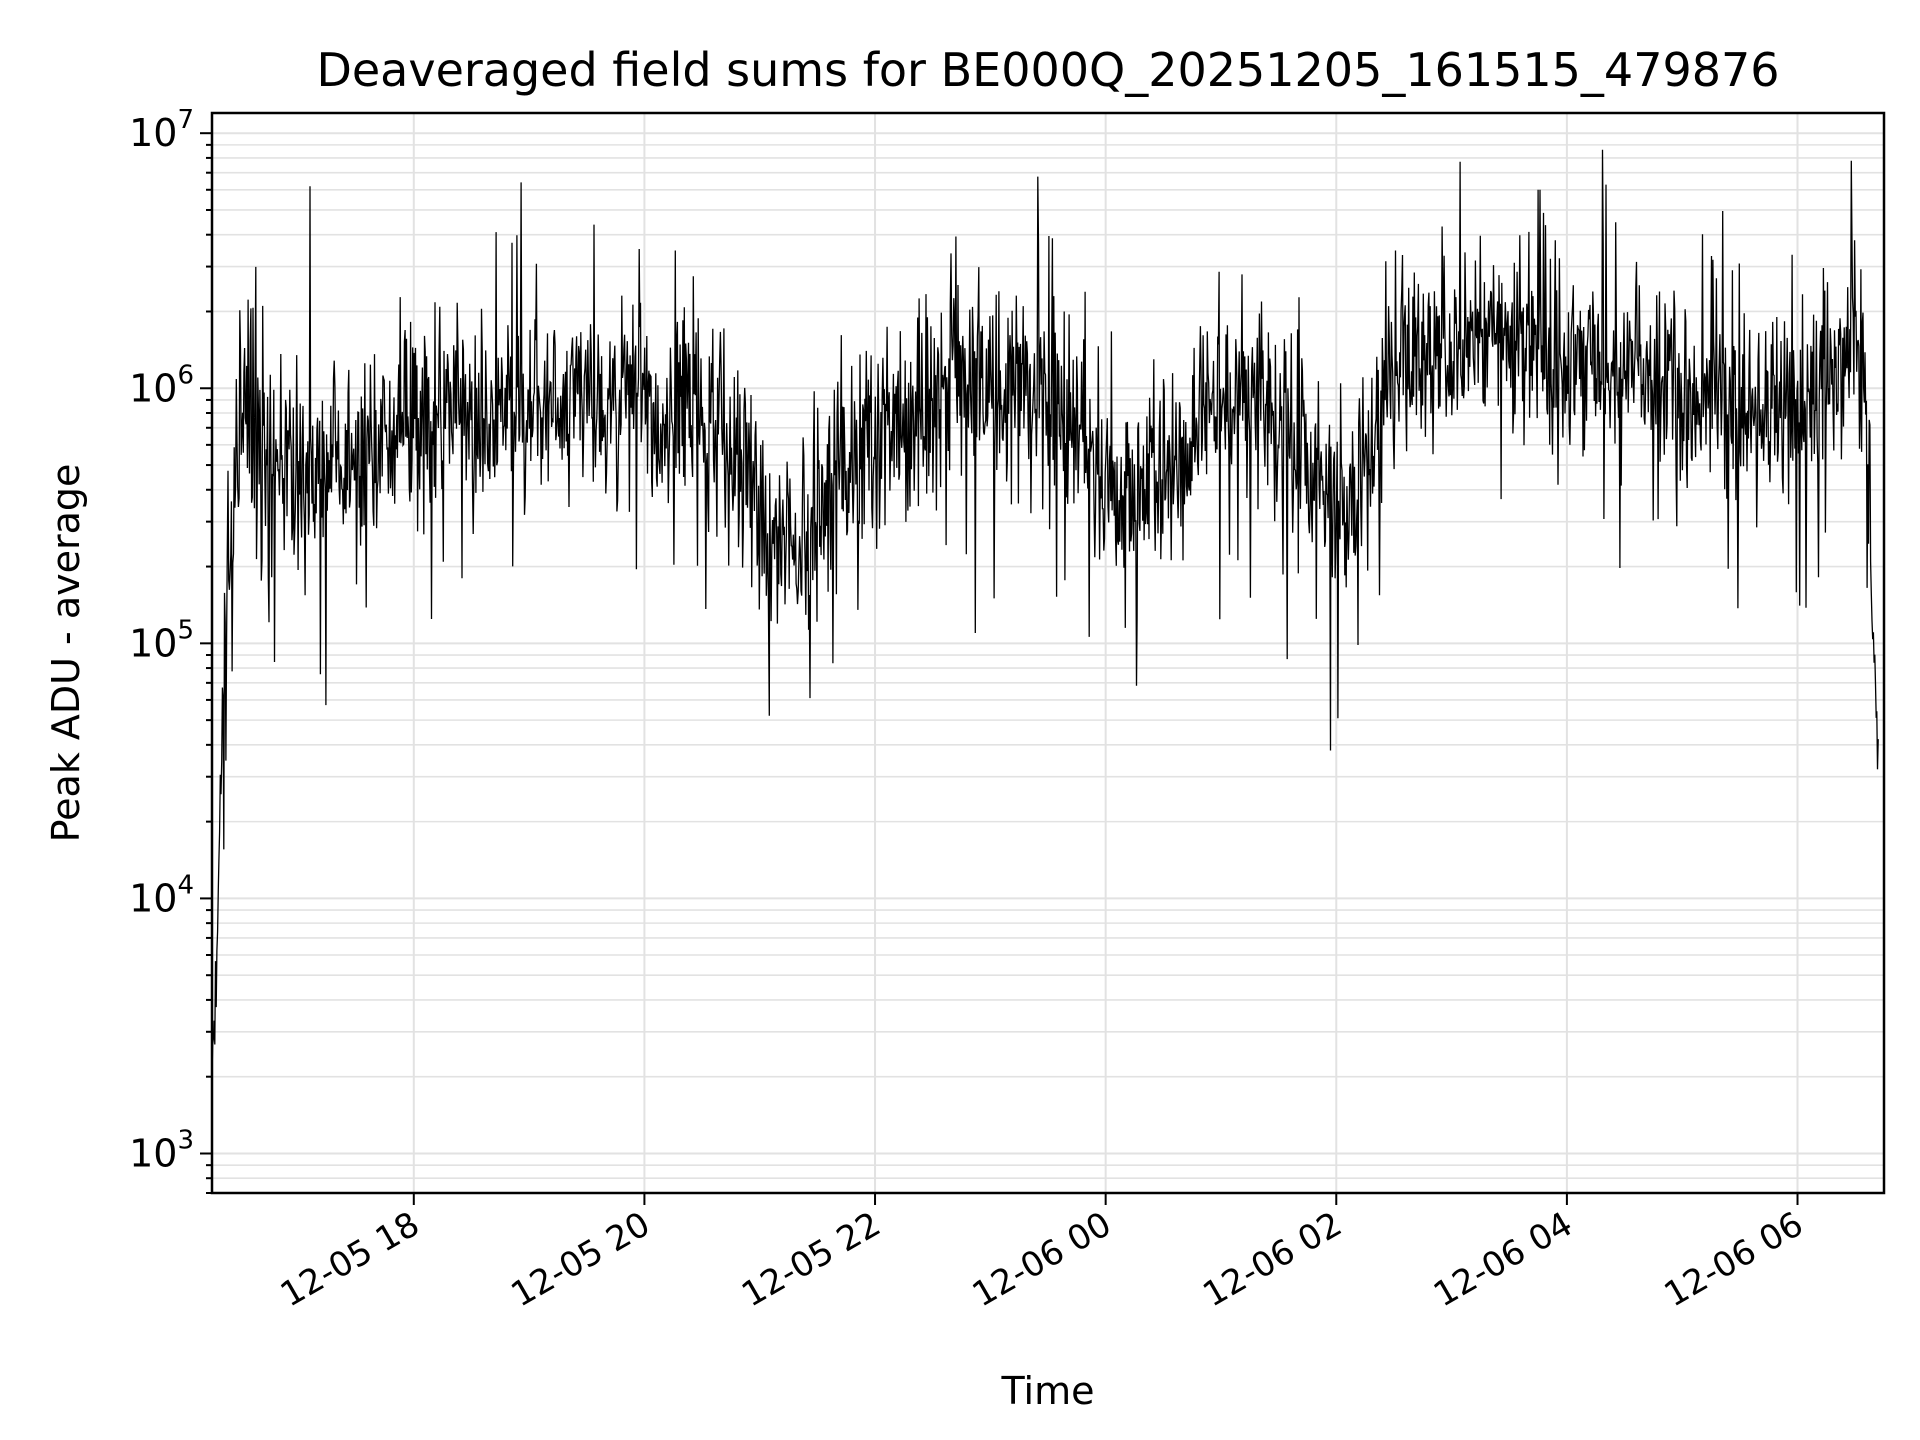 This screenshot has height=1440, width=1920. Describe the element at coordinates (161, 1150) in the screenshot. I see `y-tick-label: 10³` at that location.